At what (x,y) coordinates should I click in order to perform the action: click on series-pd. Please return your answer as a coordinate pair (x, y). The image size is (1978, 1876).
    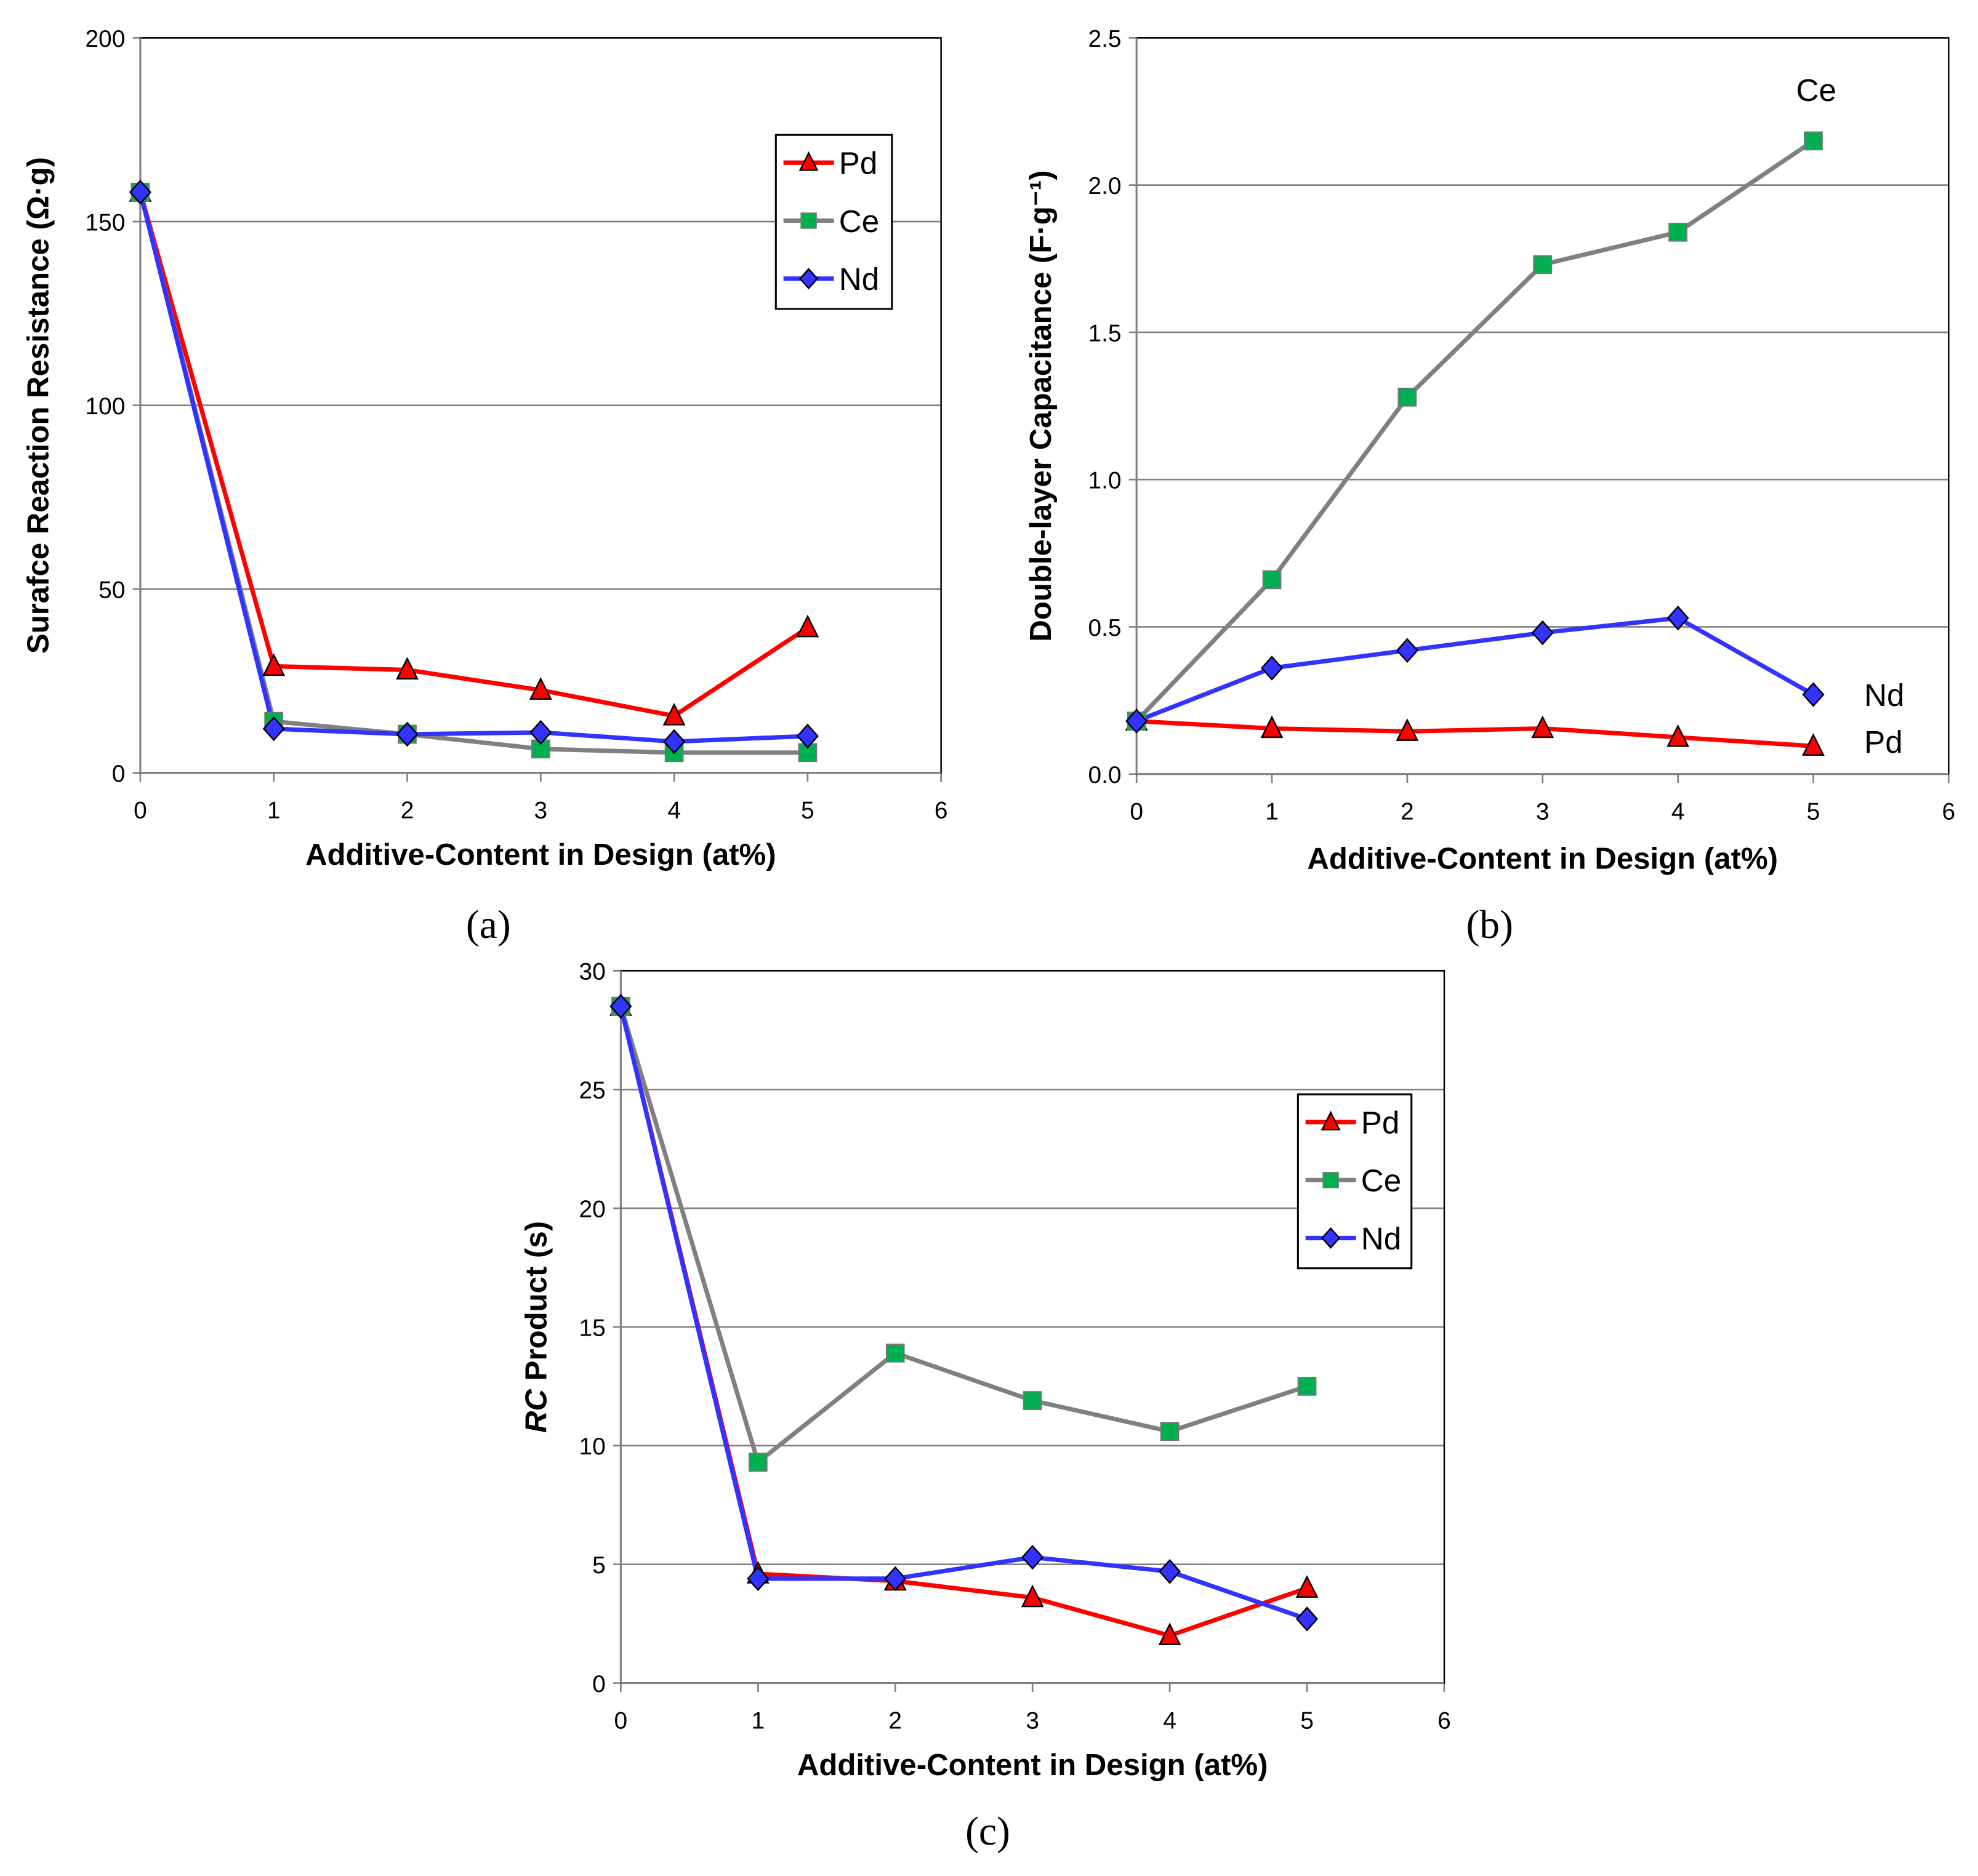
    Looking at the image, I should click on (473, 455).